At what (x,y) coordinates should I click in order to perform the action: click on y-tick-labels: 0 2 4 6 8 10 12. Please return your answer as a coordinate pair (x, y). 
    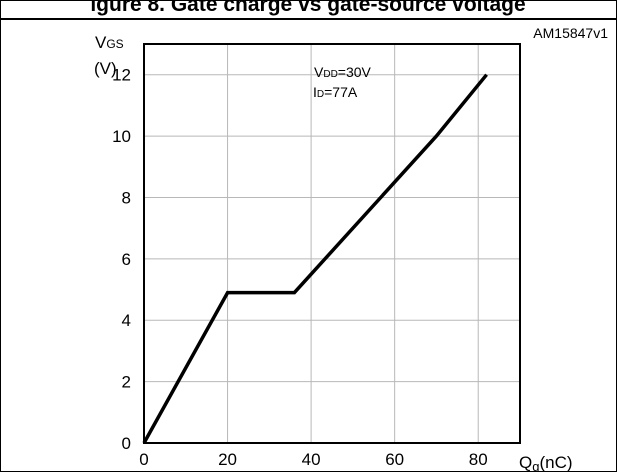
    Looking at the image, I should click on (121, 259).